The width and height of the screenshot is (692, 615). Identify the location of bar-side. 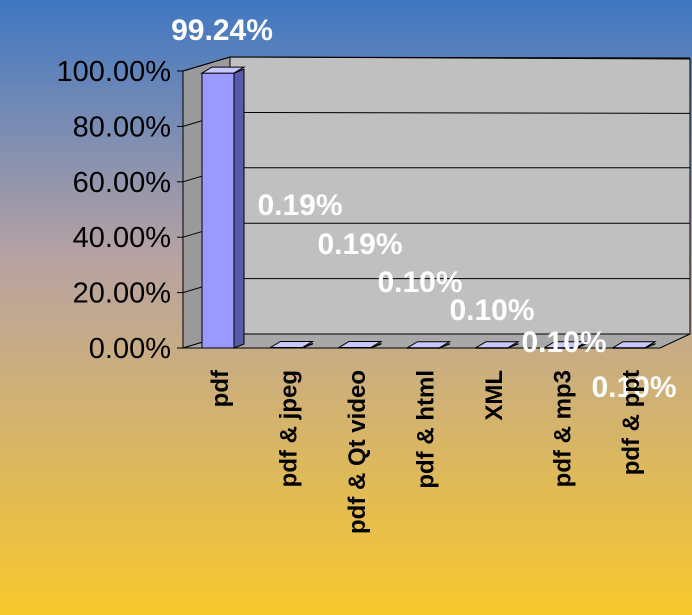
(239, 208).